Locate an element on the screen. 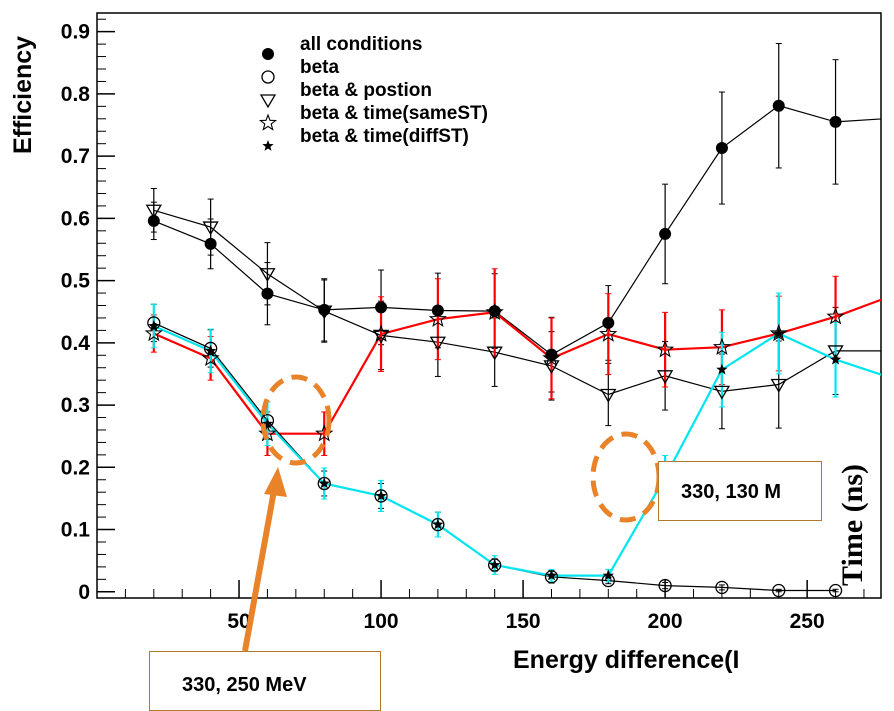 This screenshot has height=711, width=894. y-tick-label: 0.1 is located at coordinates (76, 530).